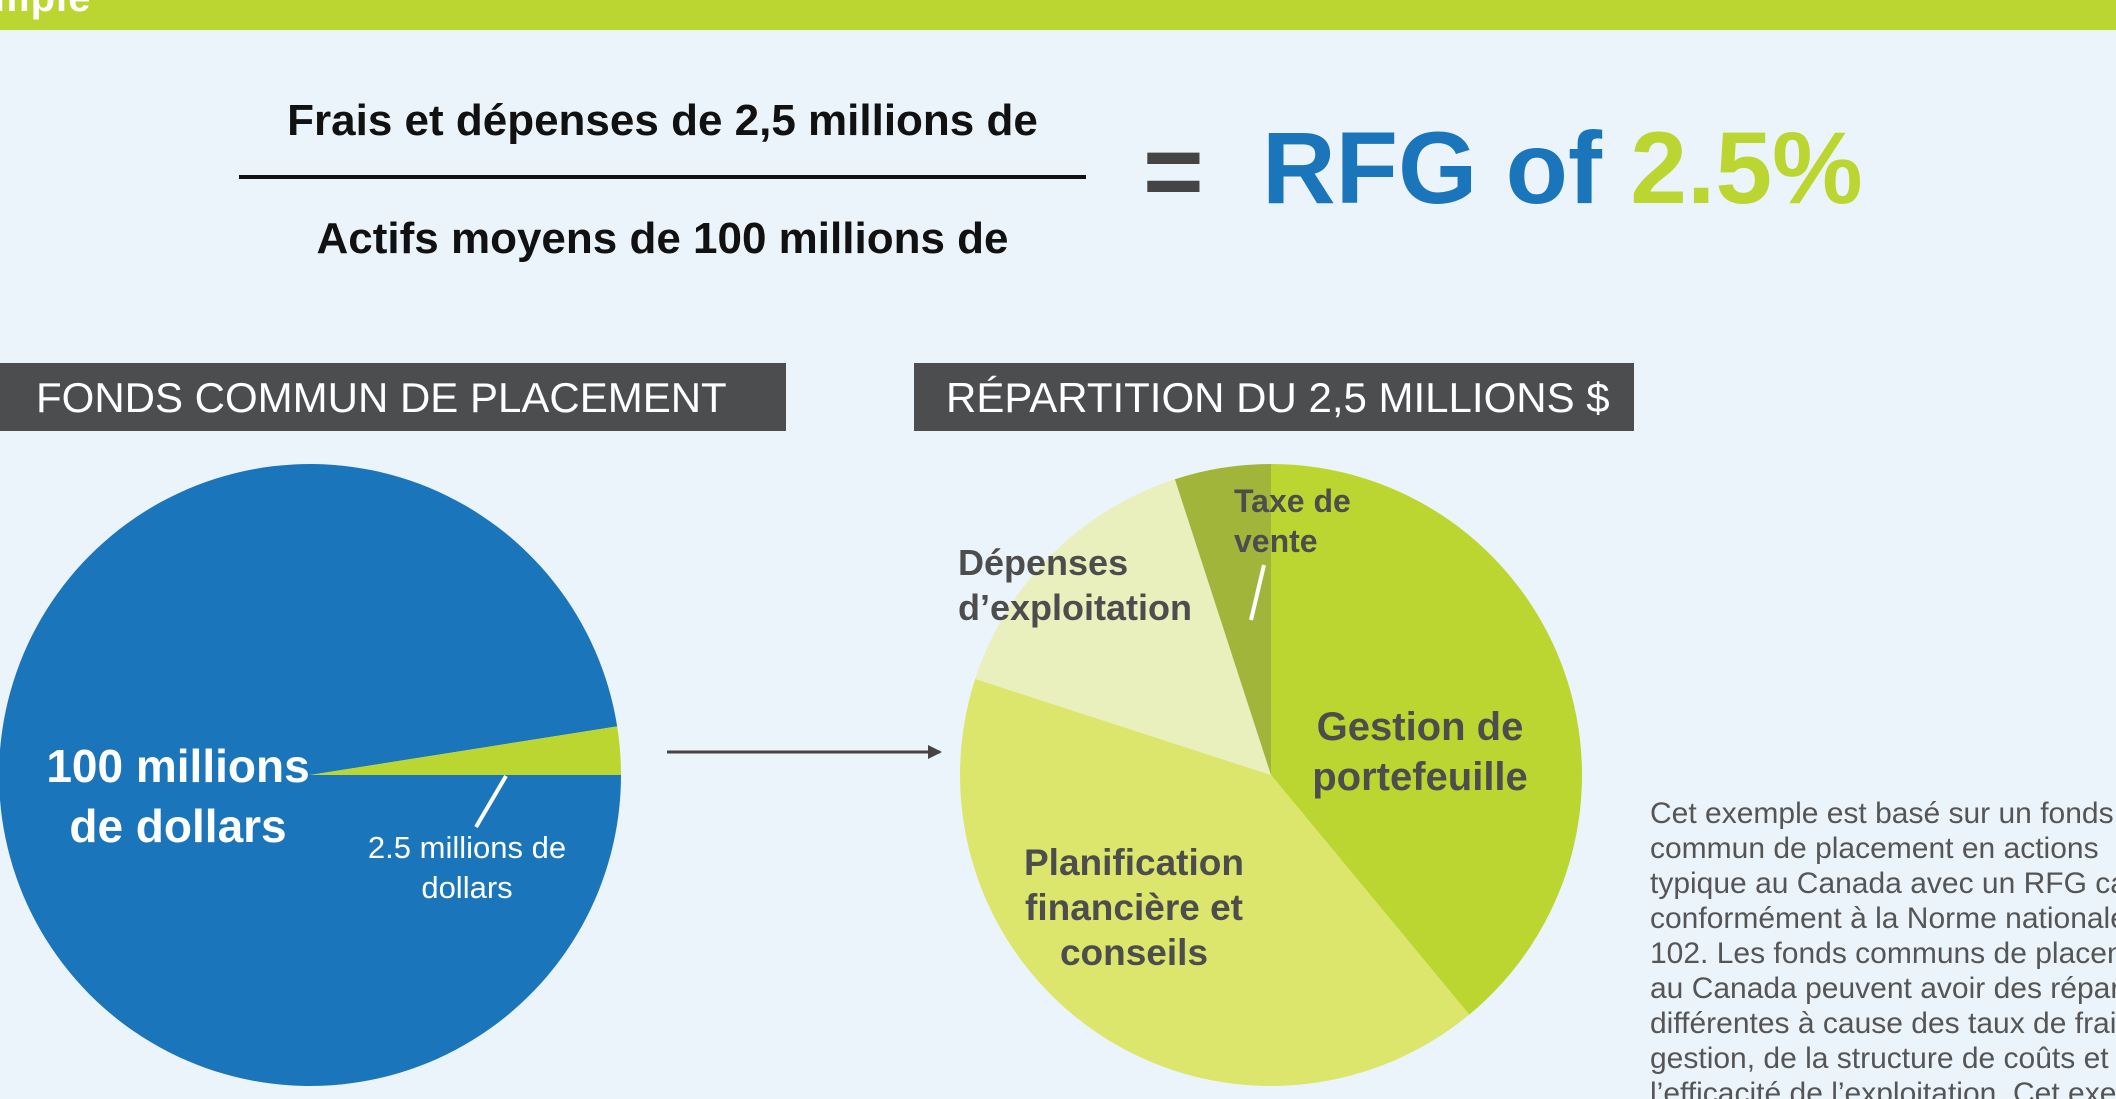 The image size is (2116, 1099). Describe the element at coordinates (1883, 988) in the screenshot. I see `note-line: au Canada peuvent avoir des répart` at that location.